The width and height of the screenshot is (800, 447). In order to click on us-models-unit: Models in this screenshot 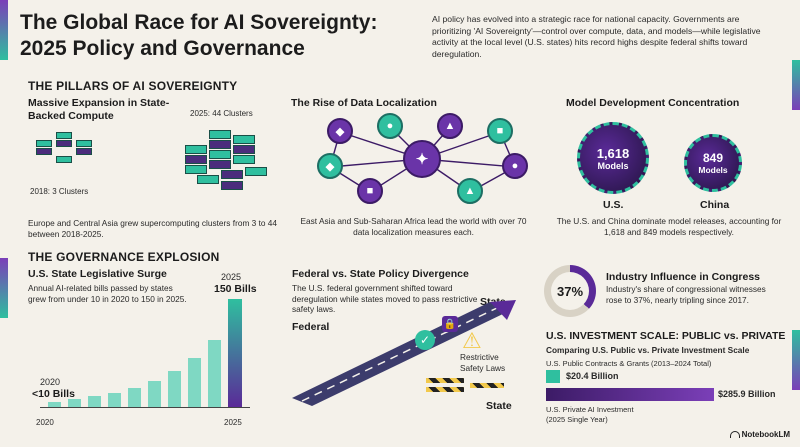, I will do `click(613, 165)`.